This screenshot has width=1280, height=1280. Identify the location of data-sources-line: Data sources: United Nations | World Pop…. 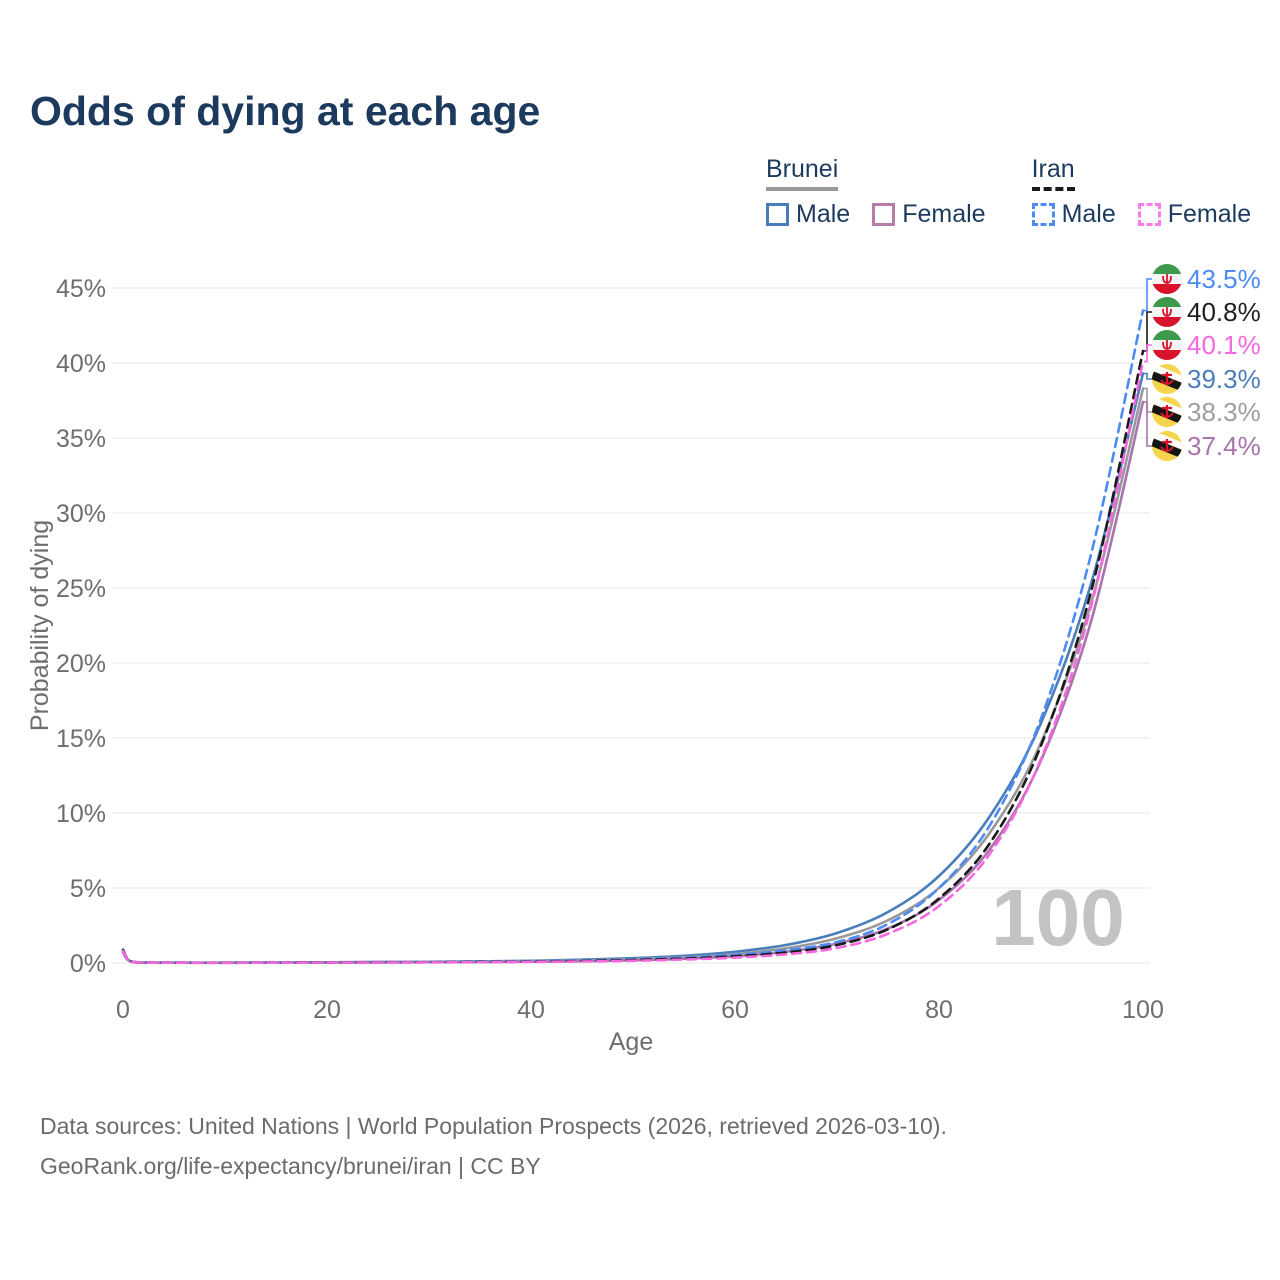
(493, 1126).